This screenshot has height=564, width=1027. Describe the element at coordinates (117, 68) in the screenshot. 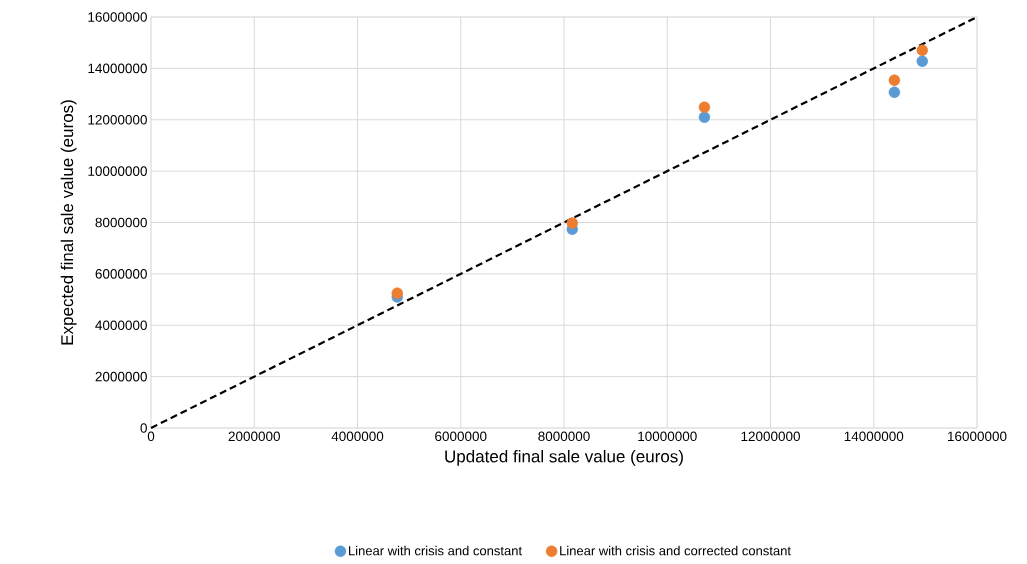

I see `y-tick-label: 14000000` at that location.